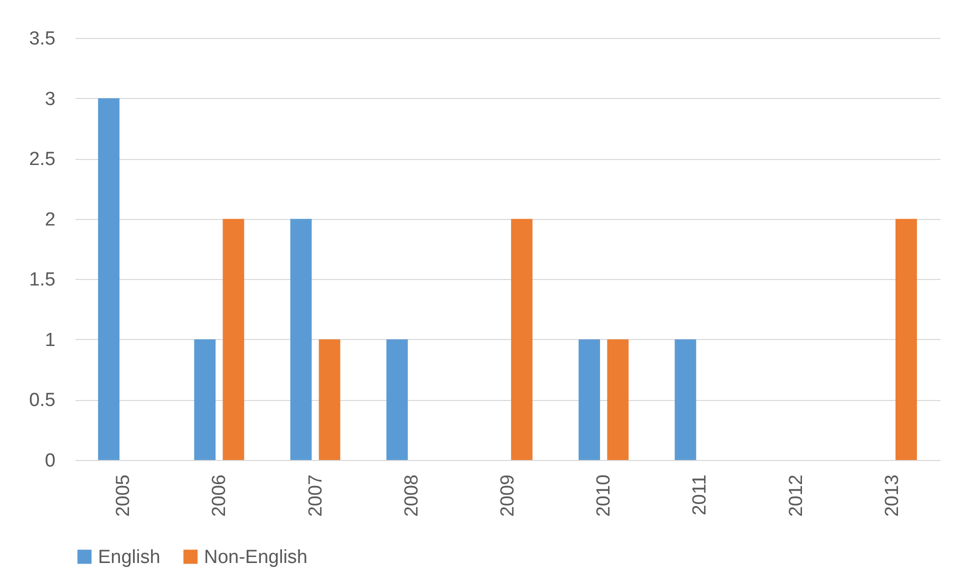 The image size is (958, 579). I want to click on y-tick-label: 2.5, so click(42, 159).